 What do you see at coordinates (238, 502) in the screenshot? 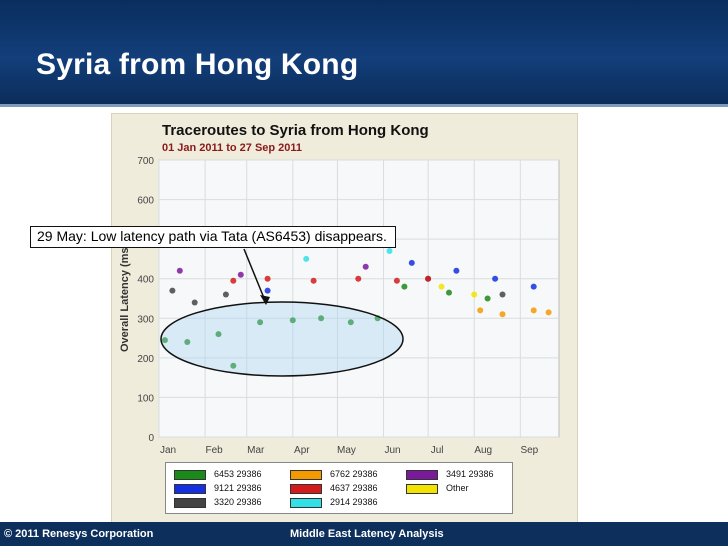
I see `legend-label: 3320 29386` at bounding box center [238, 502].